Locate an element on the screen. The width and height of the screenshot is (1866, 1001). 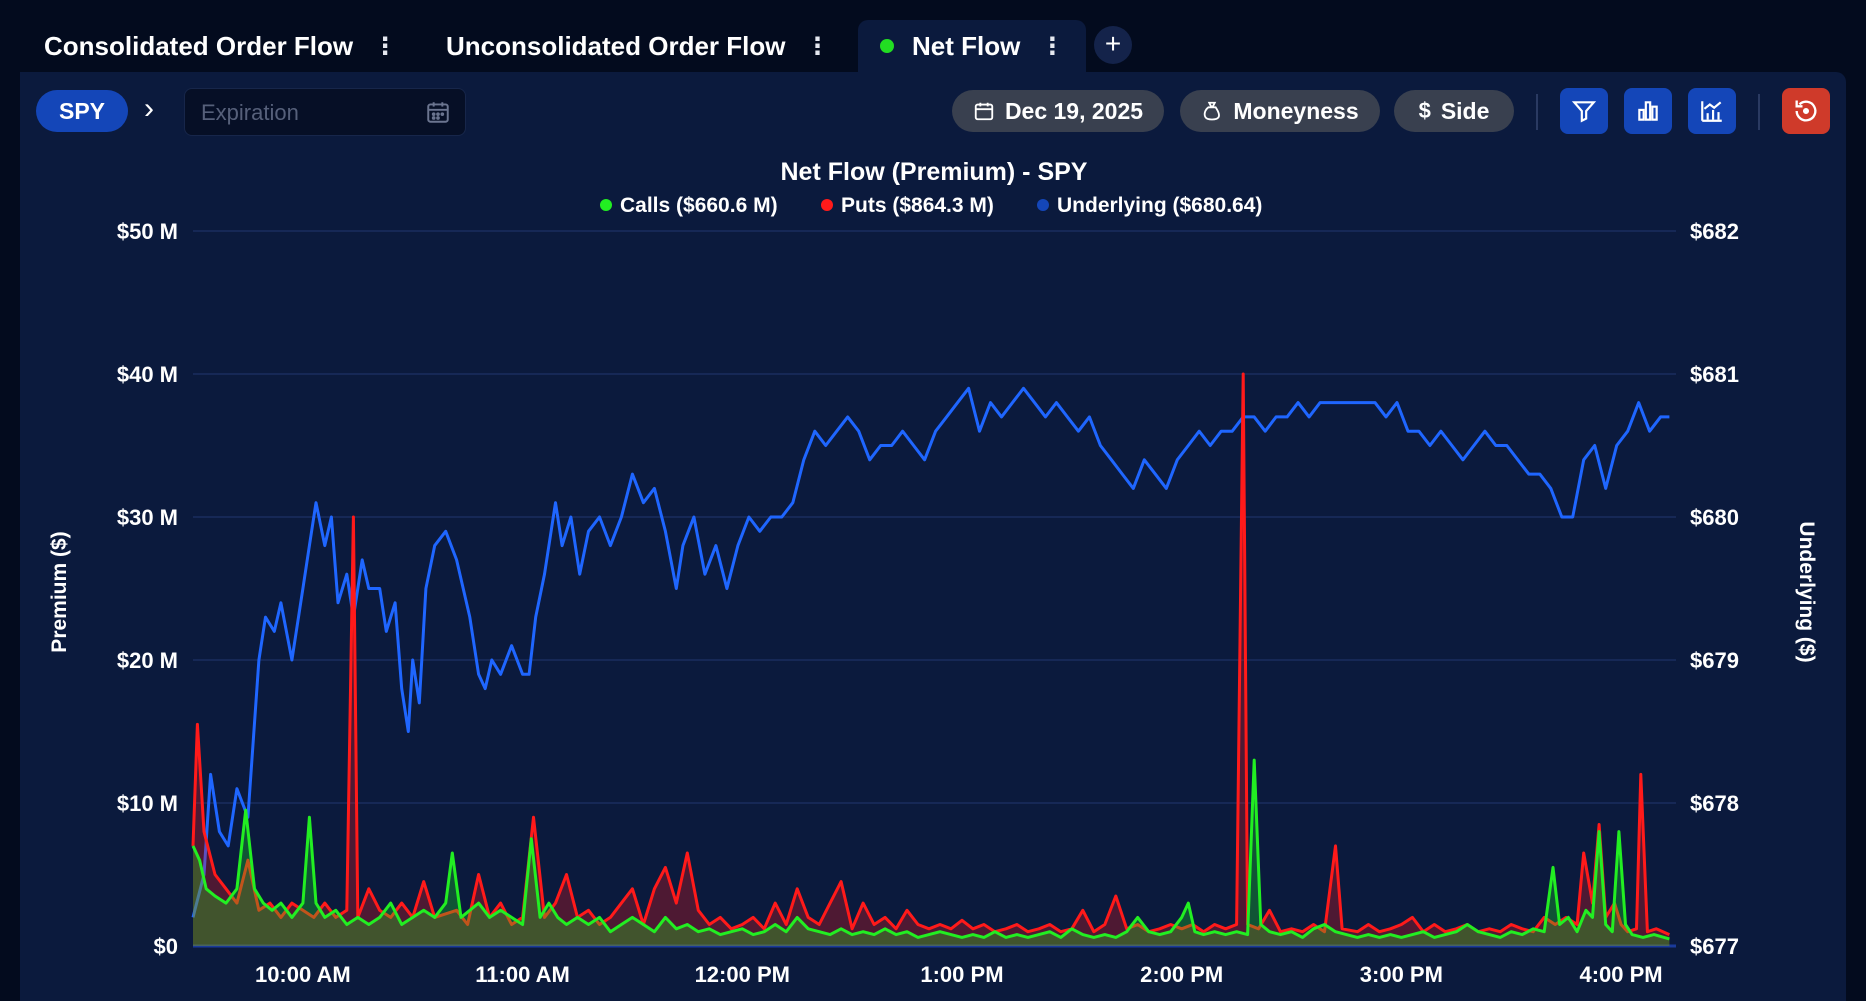
combo-chart-icon is located at coordinates (1711, 111).